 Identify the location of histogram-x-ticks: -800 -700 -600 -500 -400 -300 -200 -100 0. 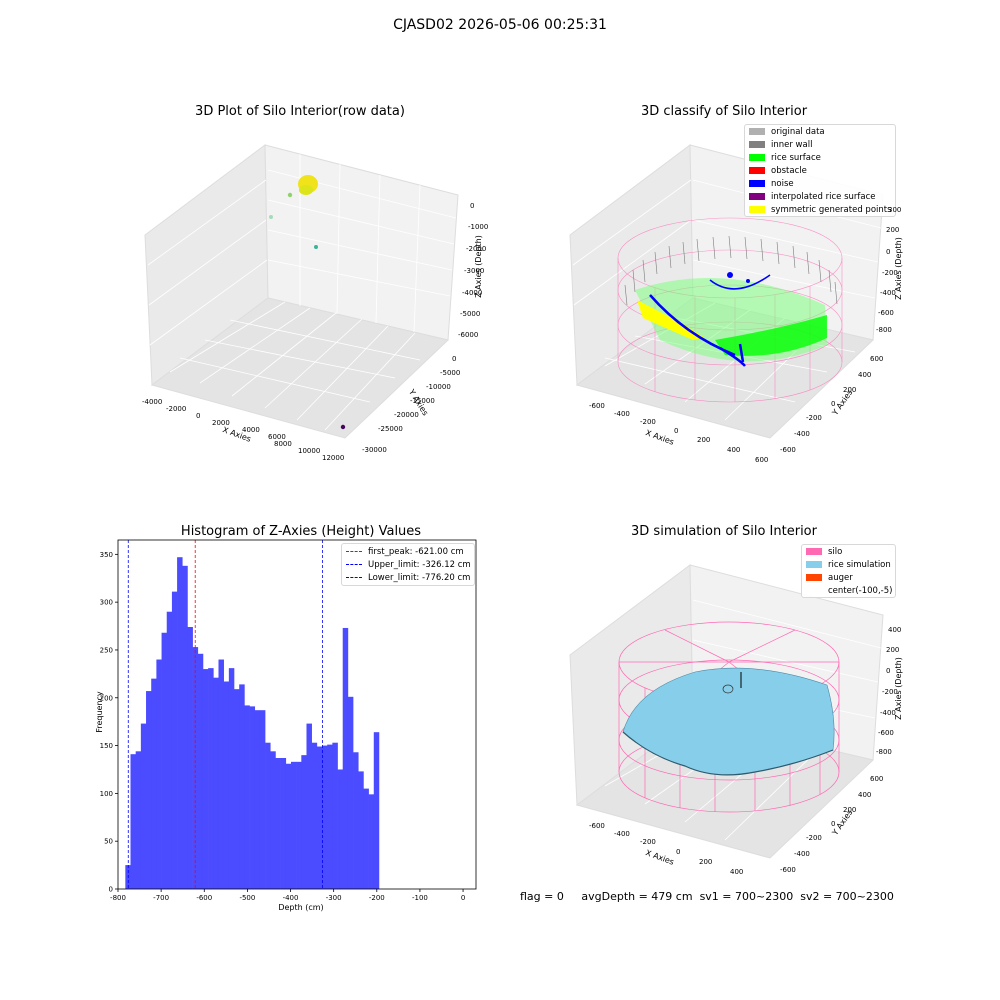
(287, 895).